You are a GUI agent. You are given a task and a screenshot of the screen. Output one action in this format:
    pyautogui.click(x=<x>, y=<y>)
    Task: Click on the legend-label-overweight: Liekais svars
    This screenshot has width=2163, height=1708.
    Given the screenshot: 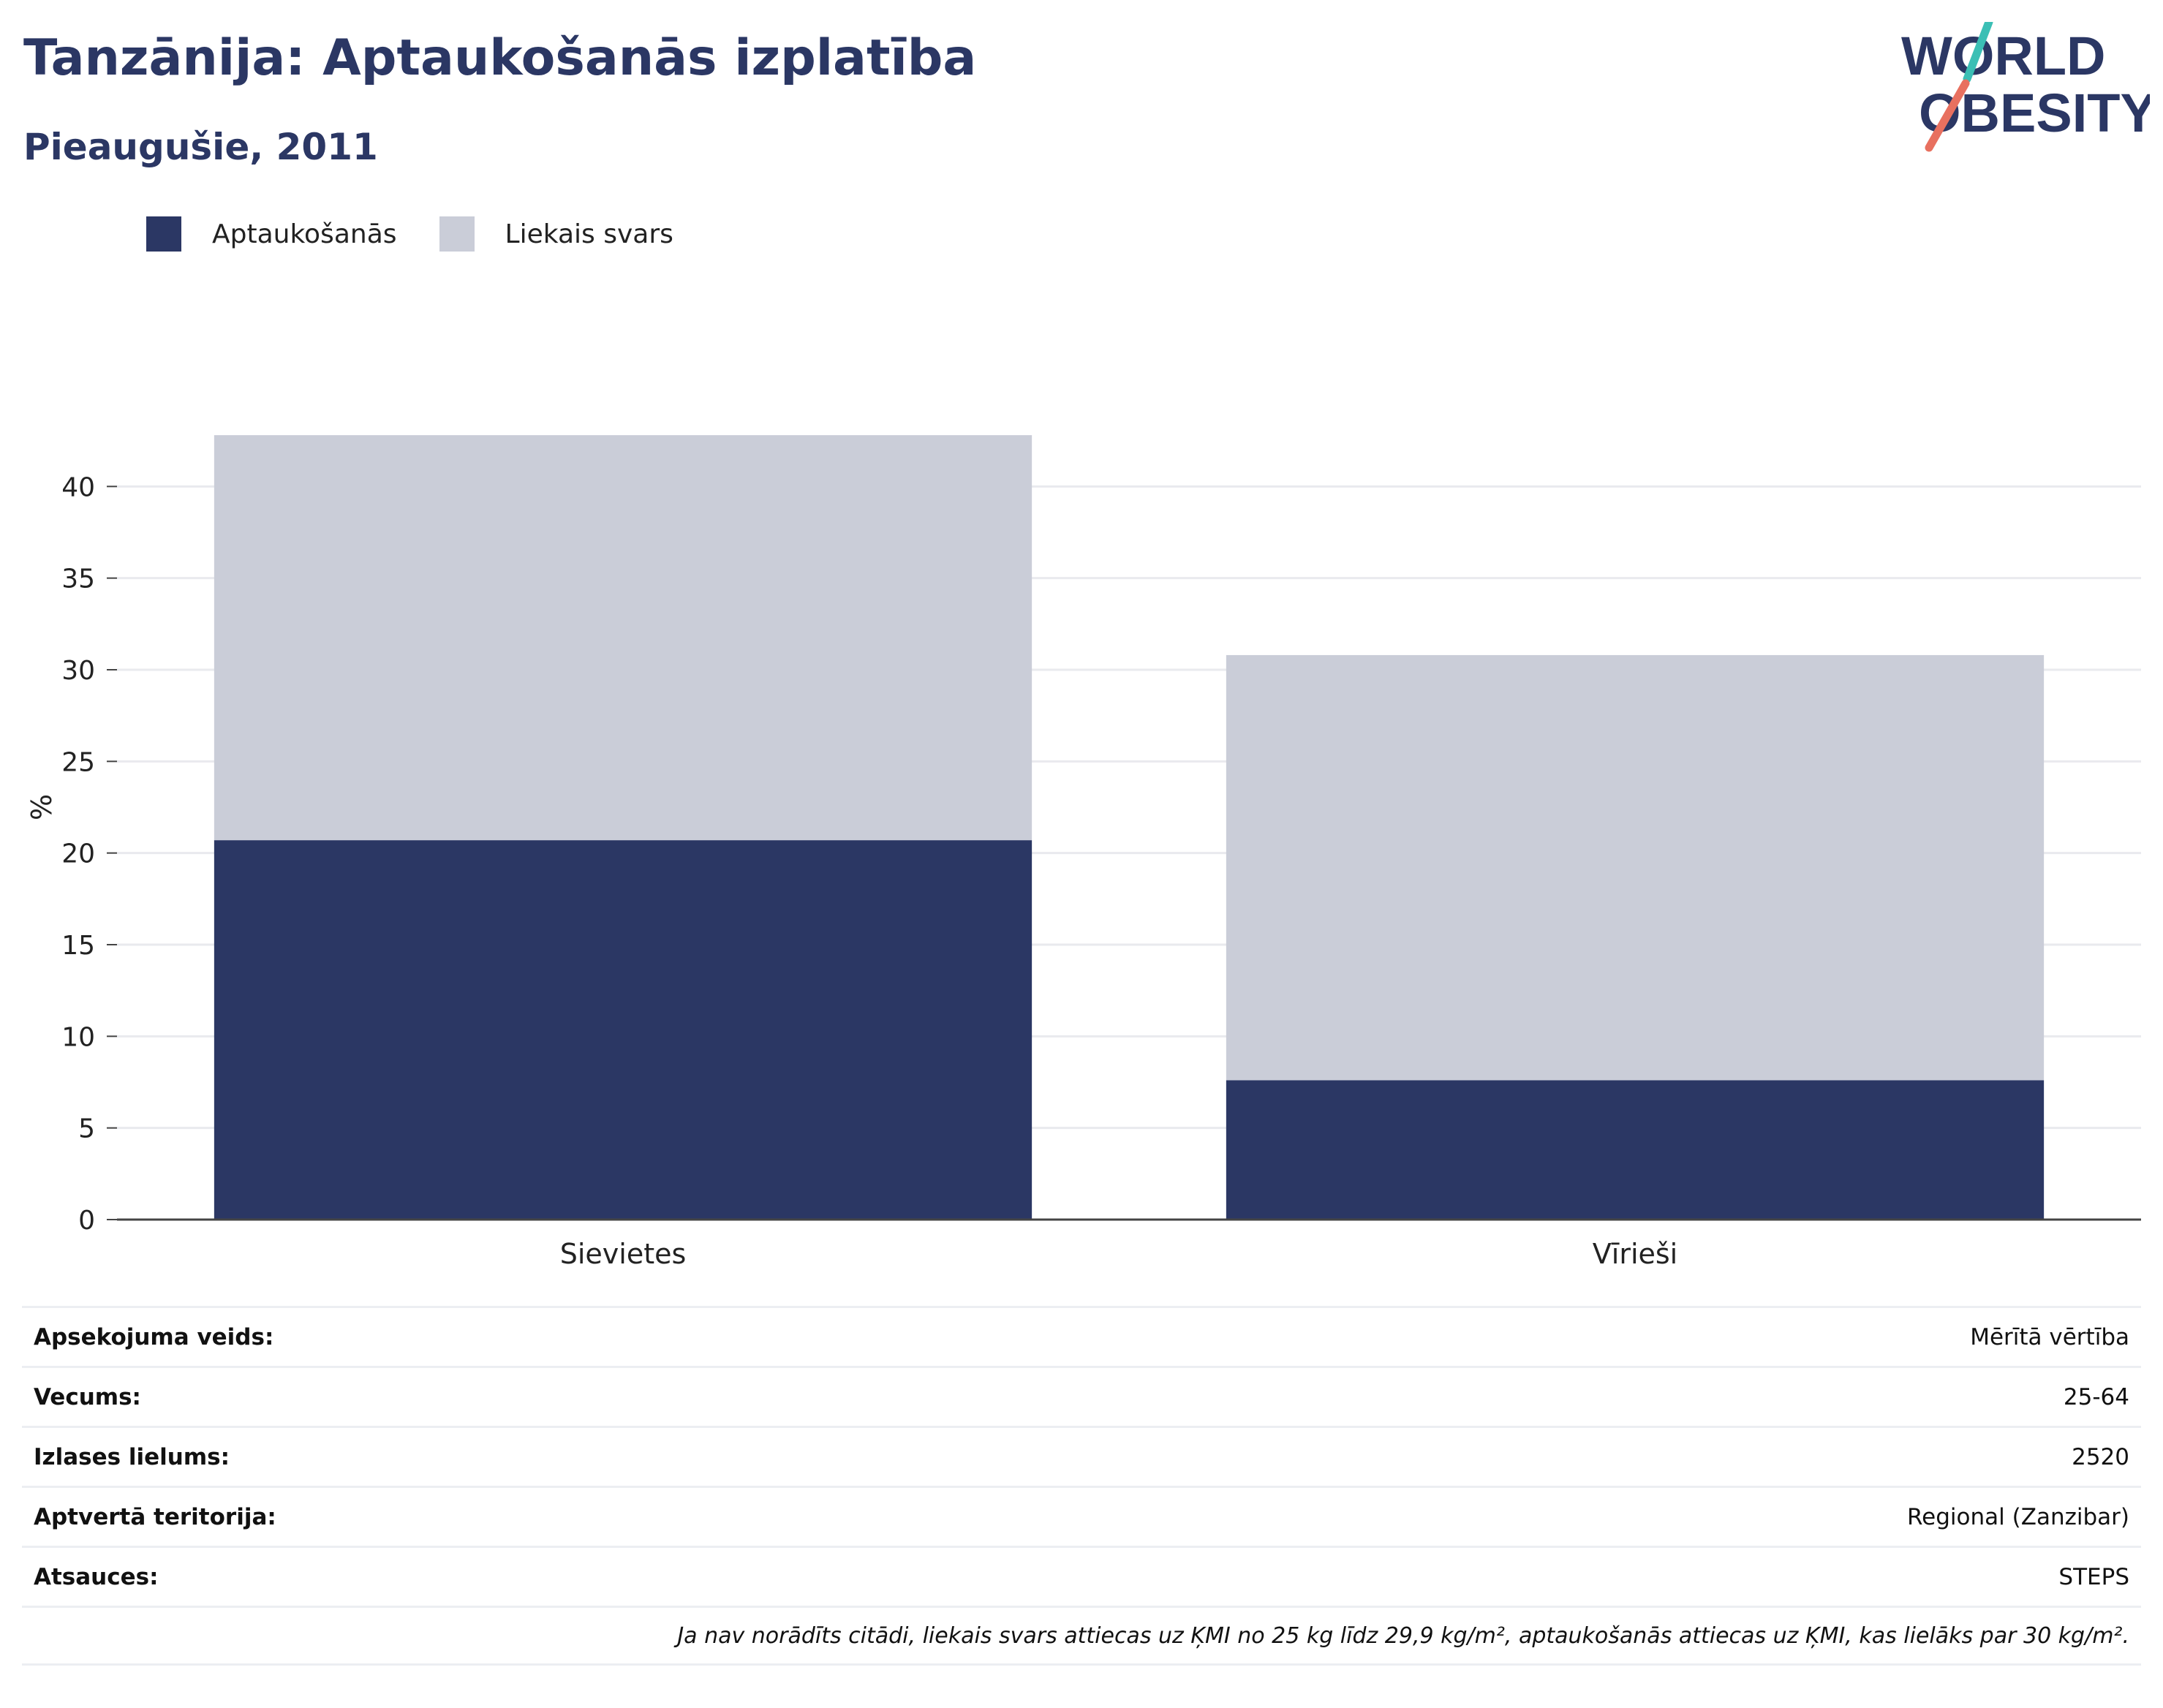 What is the action you would take?
    pyautogui.click(x=589, y=234)
    